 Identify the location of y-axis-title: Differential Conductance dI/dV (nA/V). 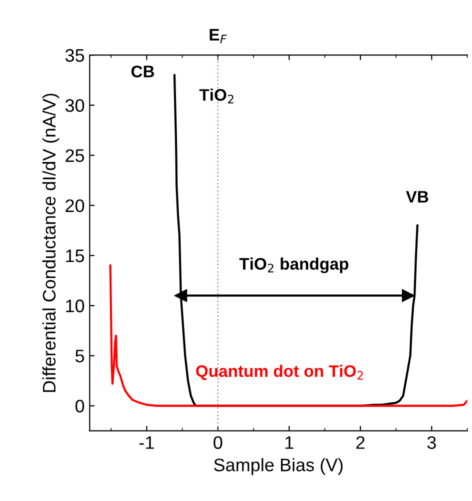
(51, 243).